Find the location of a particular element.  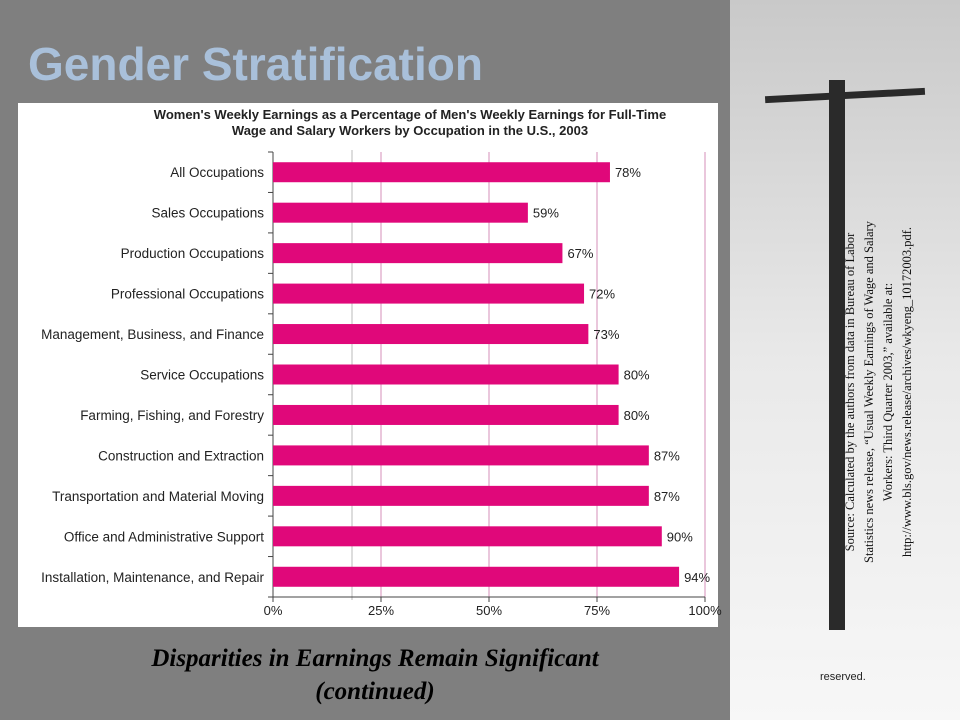

x-tick-label: 75% is located at coordinates (597, 610).